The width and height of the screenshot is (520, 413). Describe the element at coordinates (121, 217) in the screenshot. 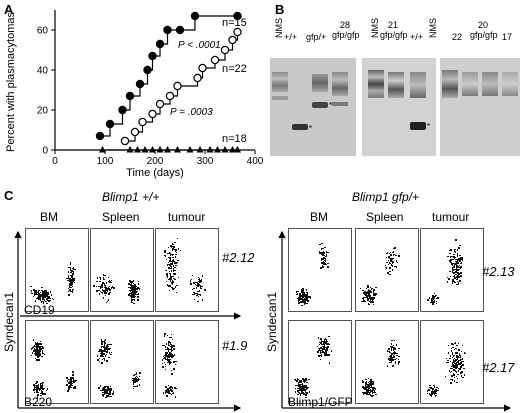

I see `col-spleen: Spleen` at that location.